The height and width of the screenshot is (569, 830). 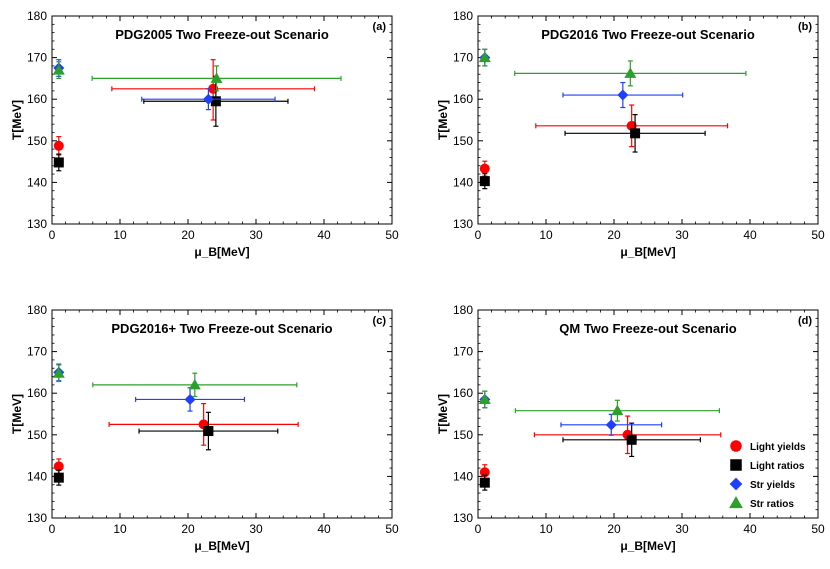 I want to click on panel-label: (a), so click(x=380, y=27).